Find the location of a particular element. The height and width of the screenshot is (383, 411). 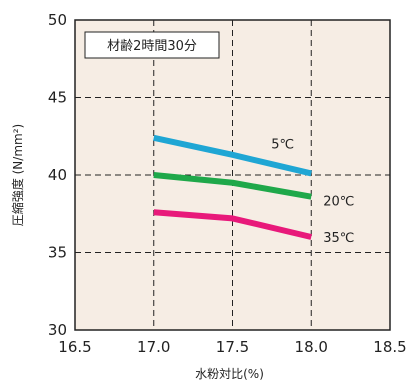

x-axis-label: 水粉対比(%) is located at coordinates (229, 374).